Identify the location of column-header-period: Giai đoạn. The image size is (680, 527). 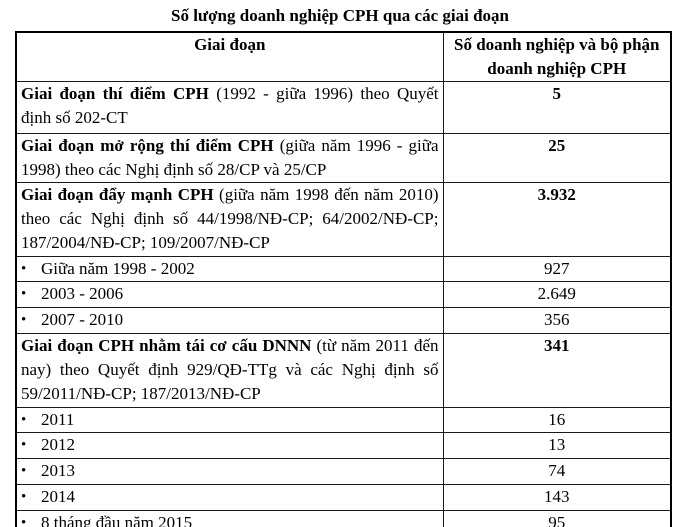
(229, 56).